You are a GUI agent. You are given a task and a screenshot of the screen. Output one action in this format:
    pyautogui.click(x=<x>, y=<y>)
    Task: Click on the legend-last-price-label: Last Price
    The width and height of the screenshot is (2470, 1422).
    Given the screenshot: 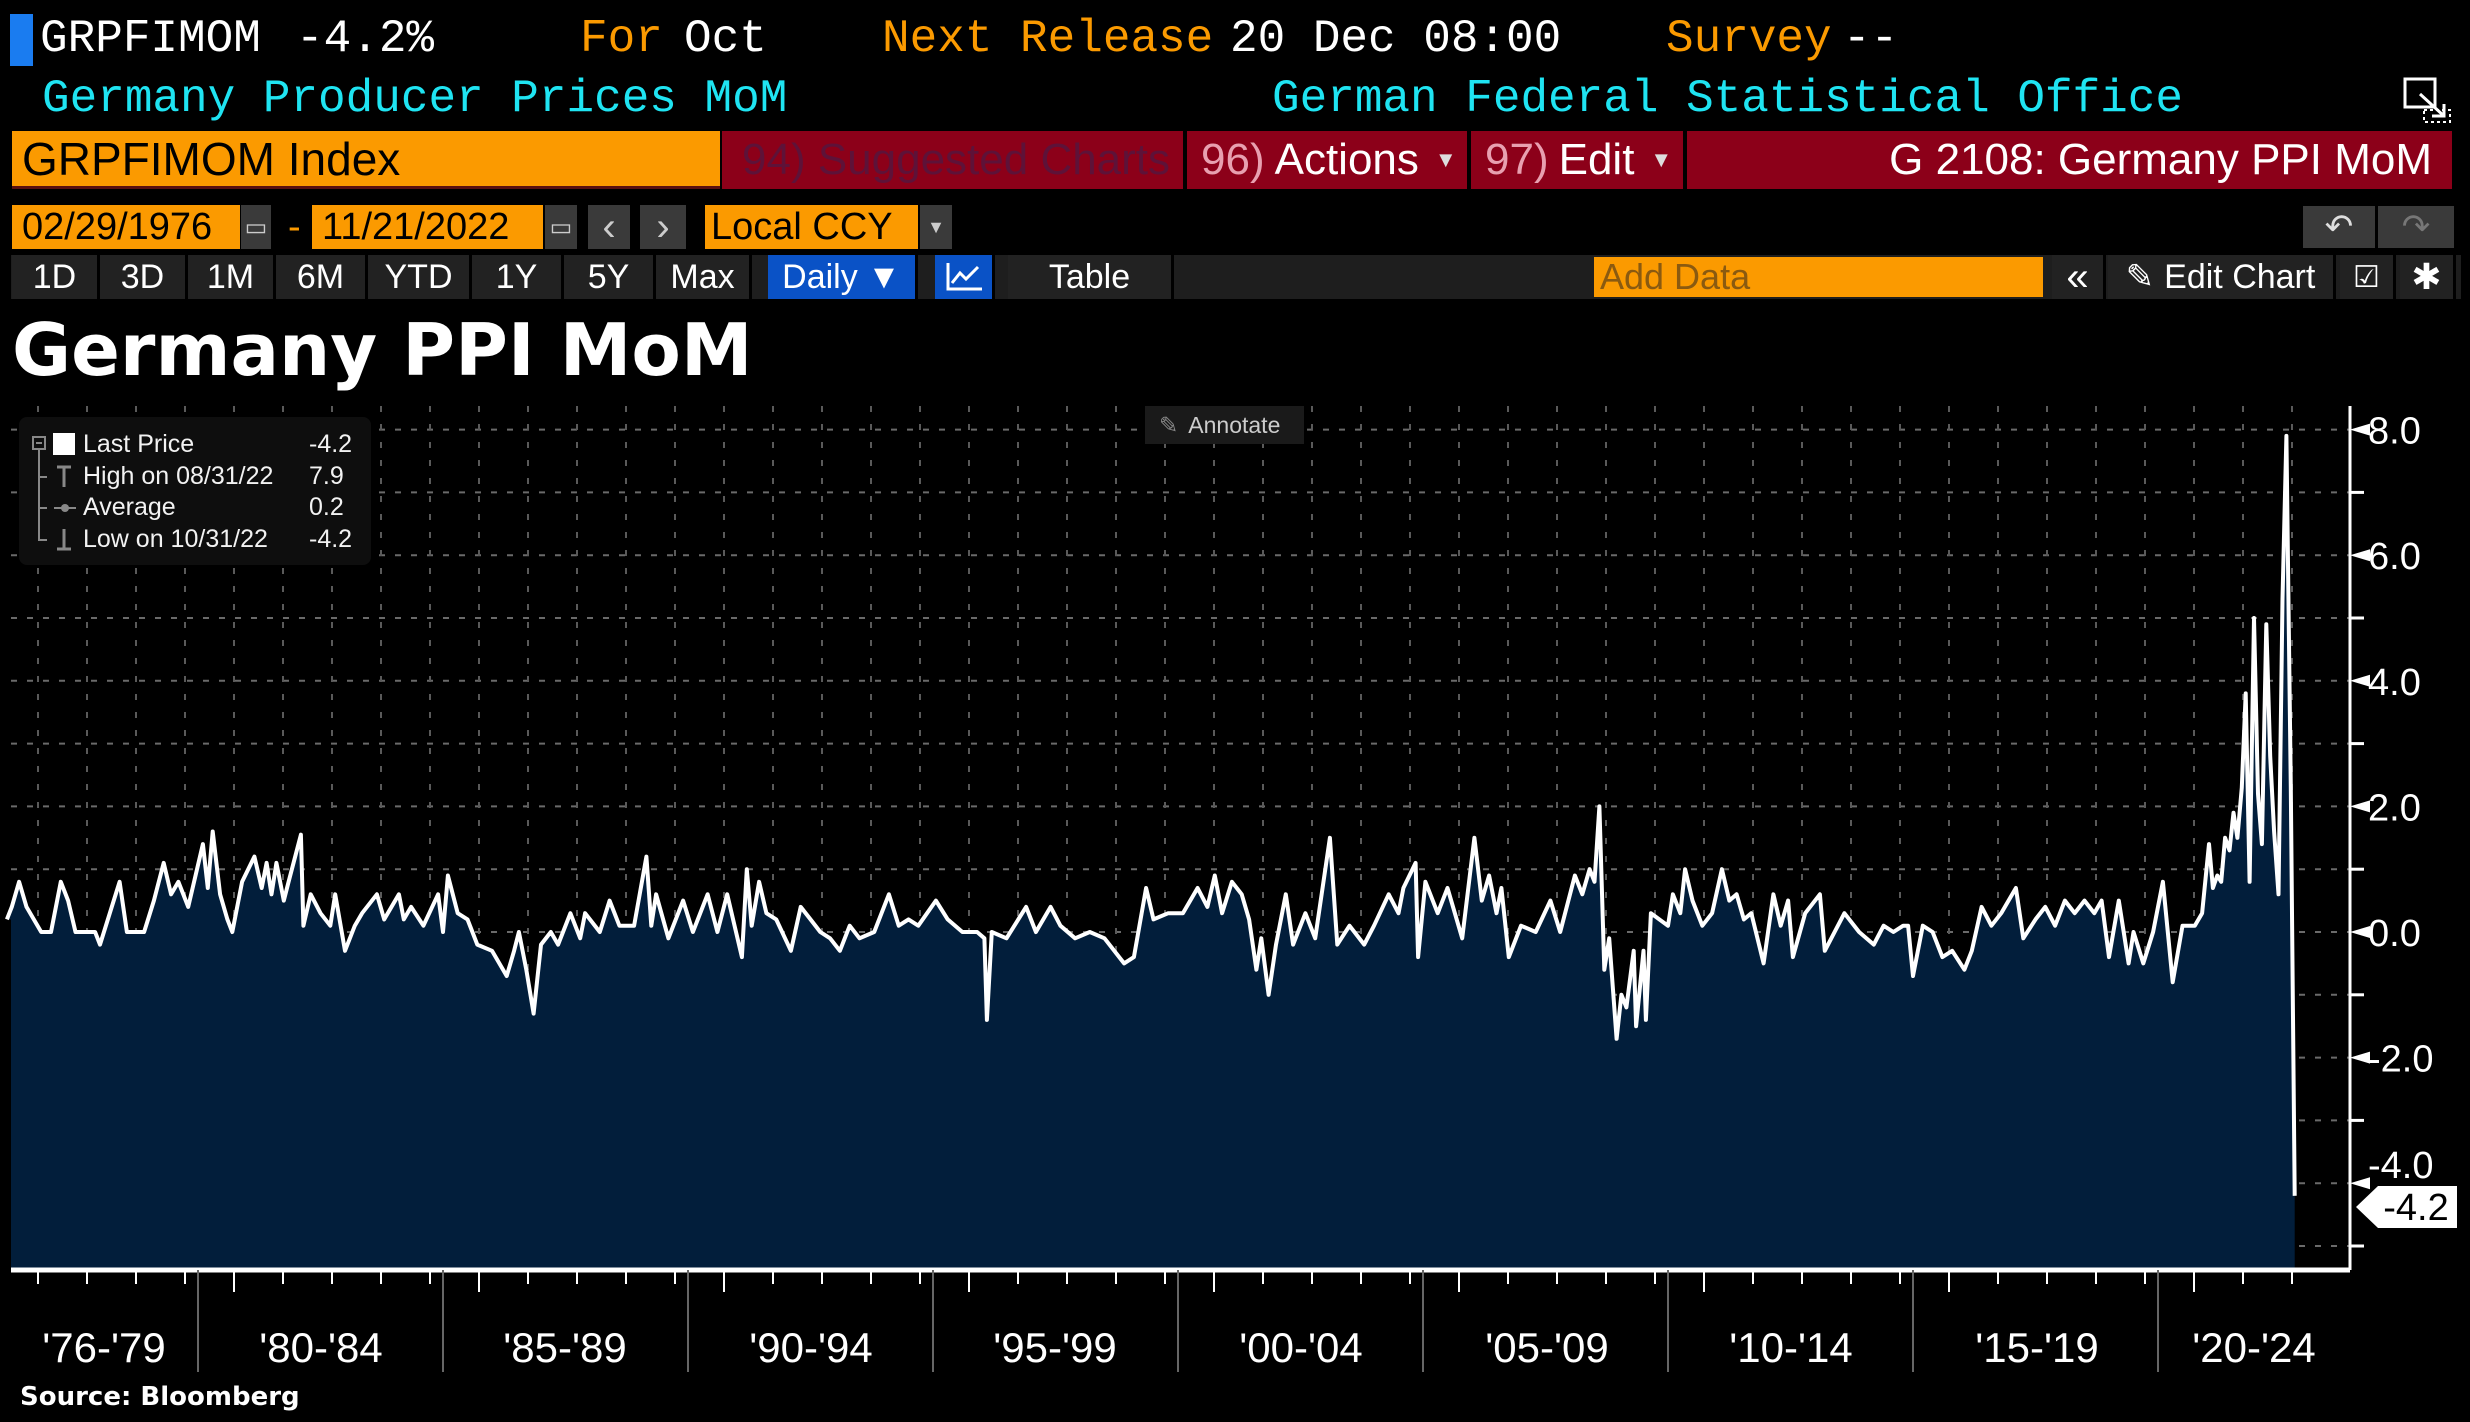 What is the action you would take?
    pyautogui.click(x=139, y=444)
    